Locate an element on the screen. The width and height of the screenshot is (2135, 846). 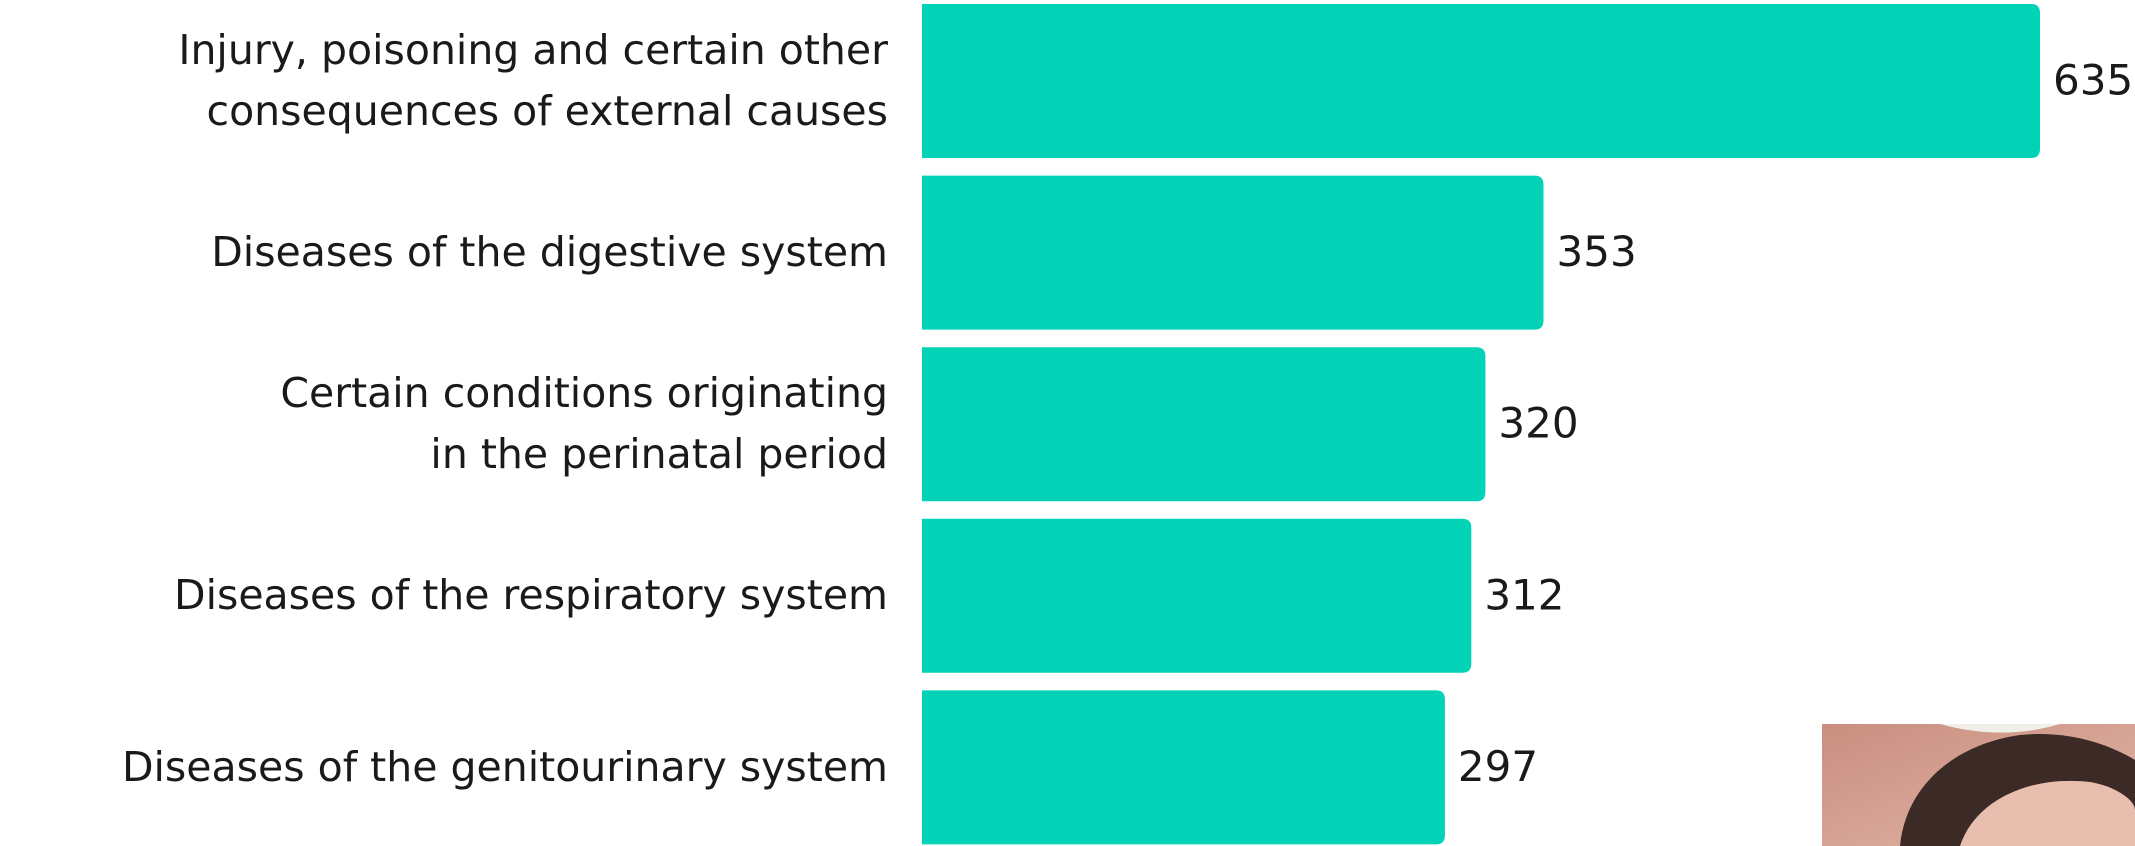
category-label: Diseases of the digestive system is located at coordinates (549, 252).